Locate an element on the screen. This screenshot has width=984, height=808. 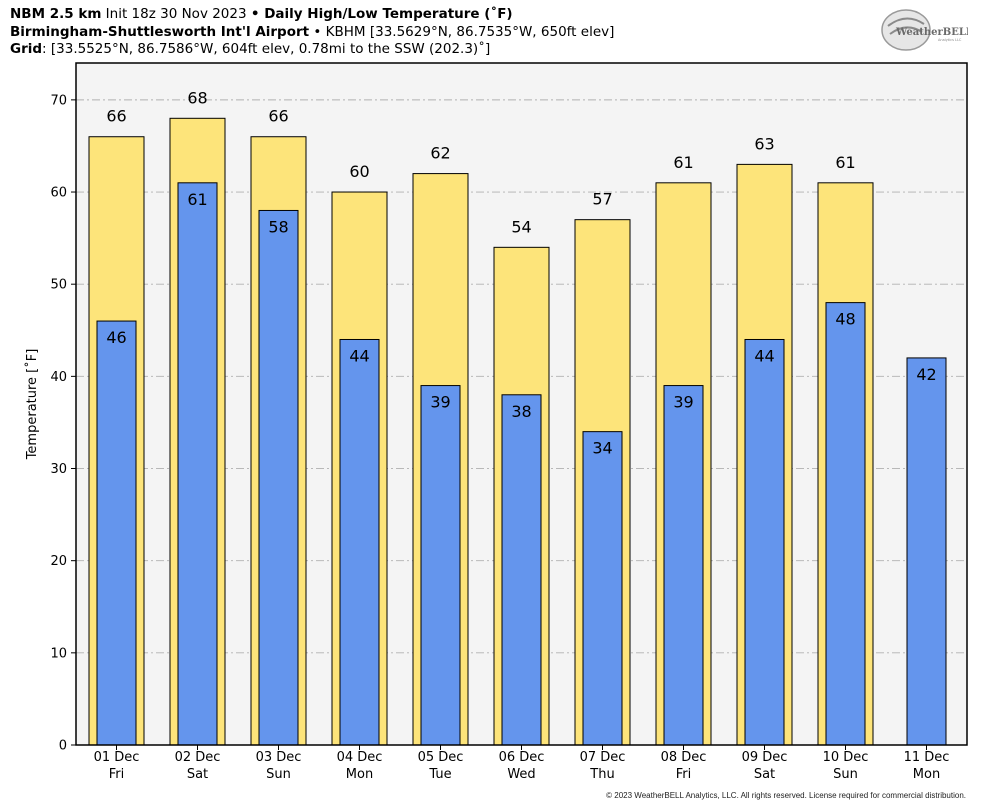
x-tick-label-day: Wed is located at coordinates (521, 774).